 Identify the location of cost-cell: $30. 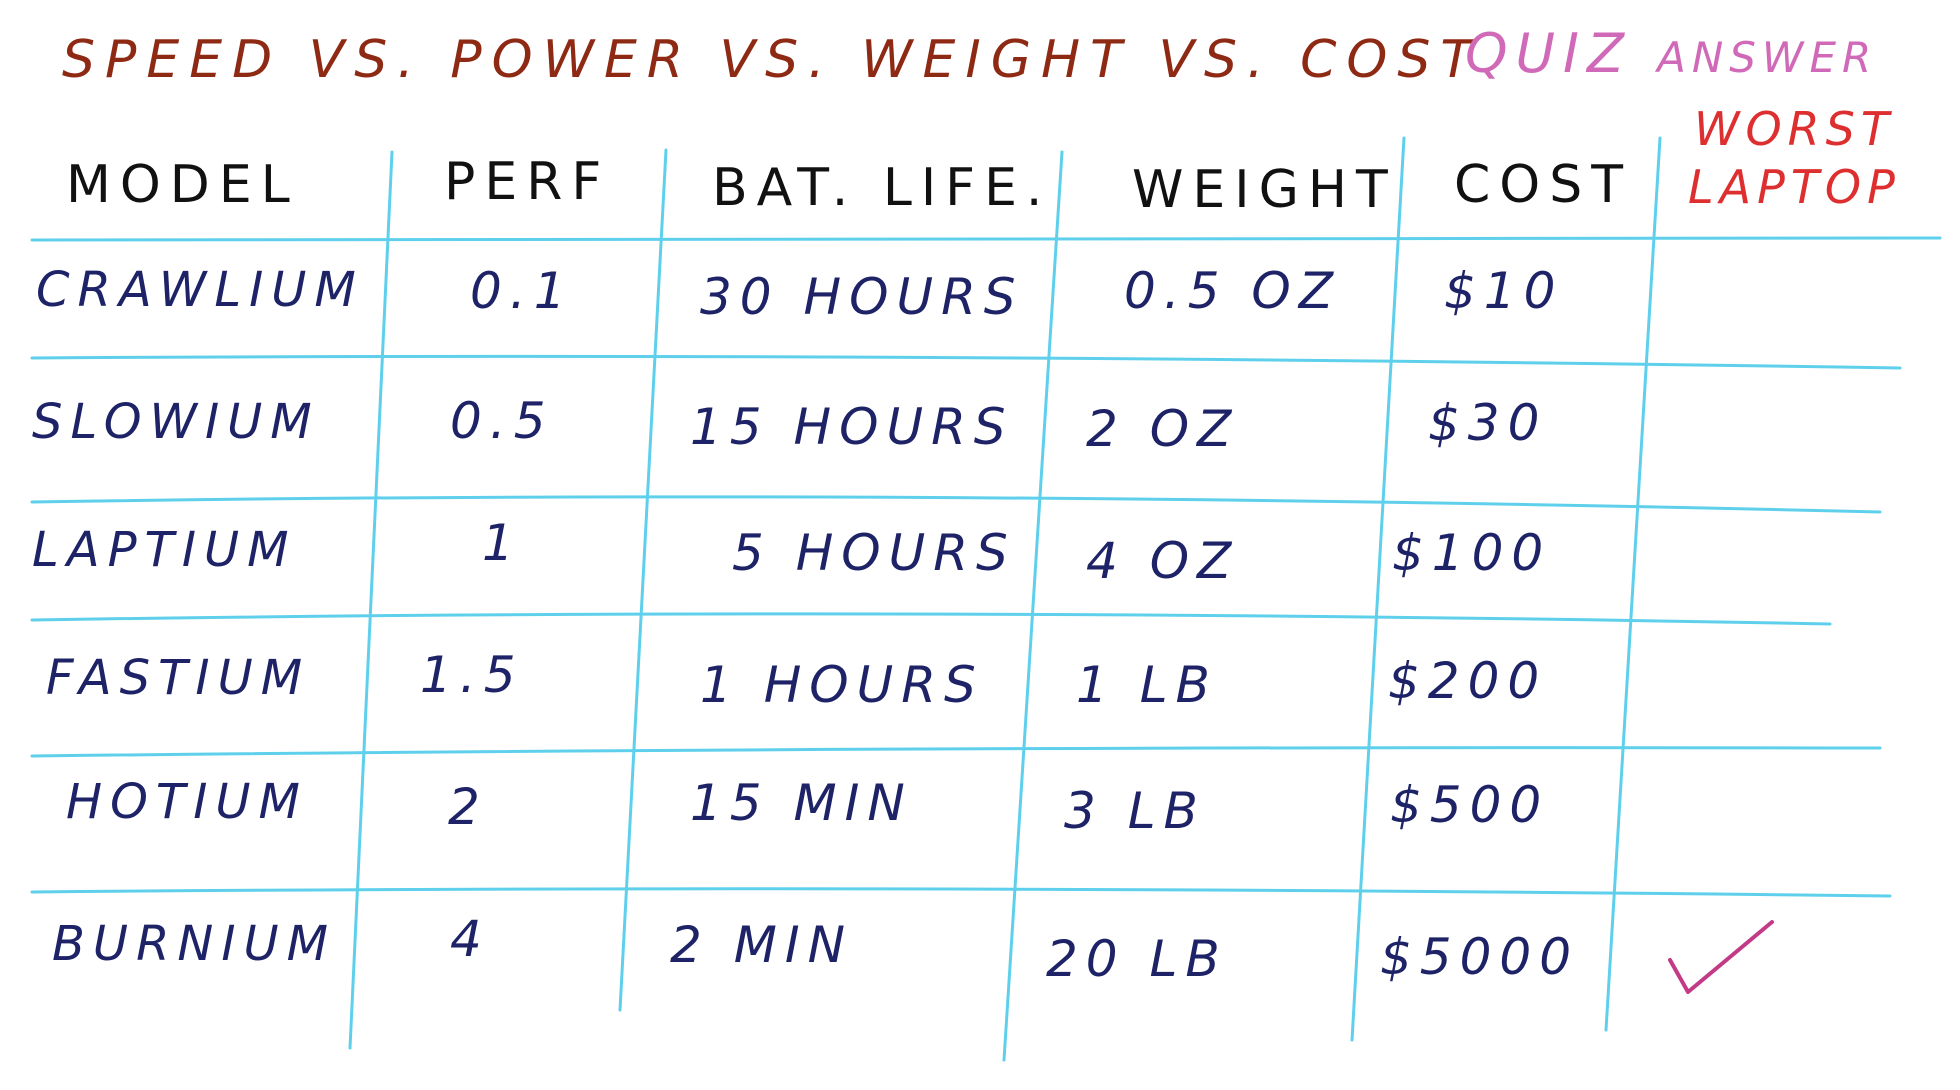
(1488, 423).